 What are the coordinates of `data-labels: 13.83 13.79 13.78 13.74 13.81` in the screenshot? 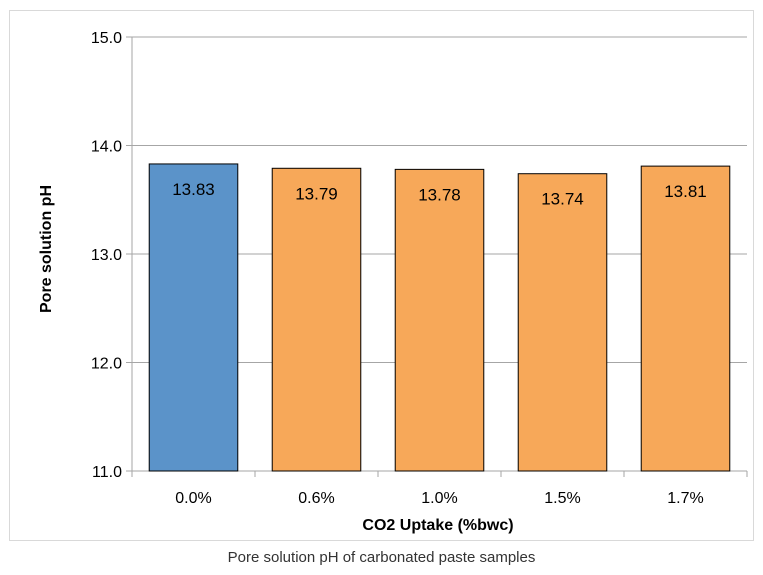 It's located at (439, 194).